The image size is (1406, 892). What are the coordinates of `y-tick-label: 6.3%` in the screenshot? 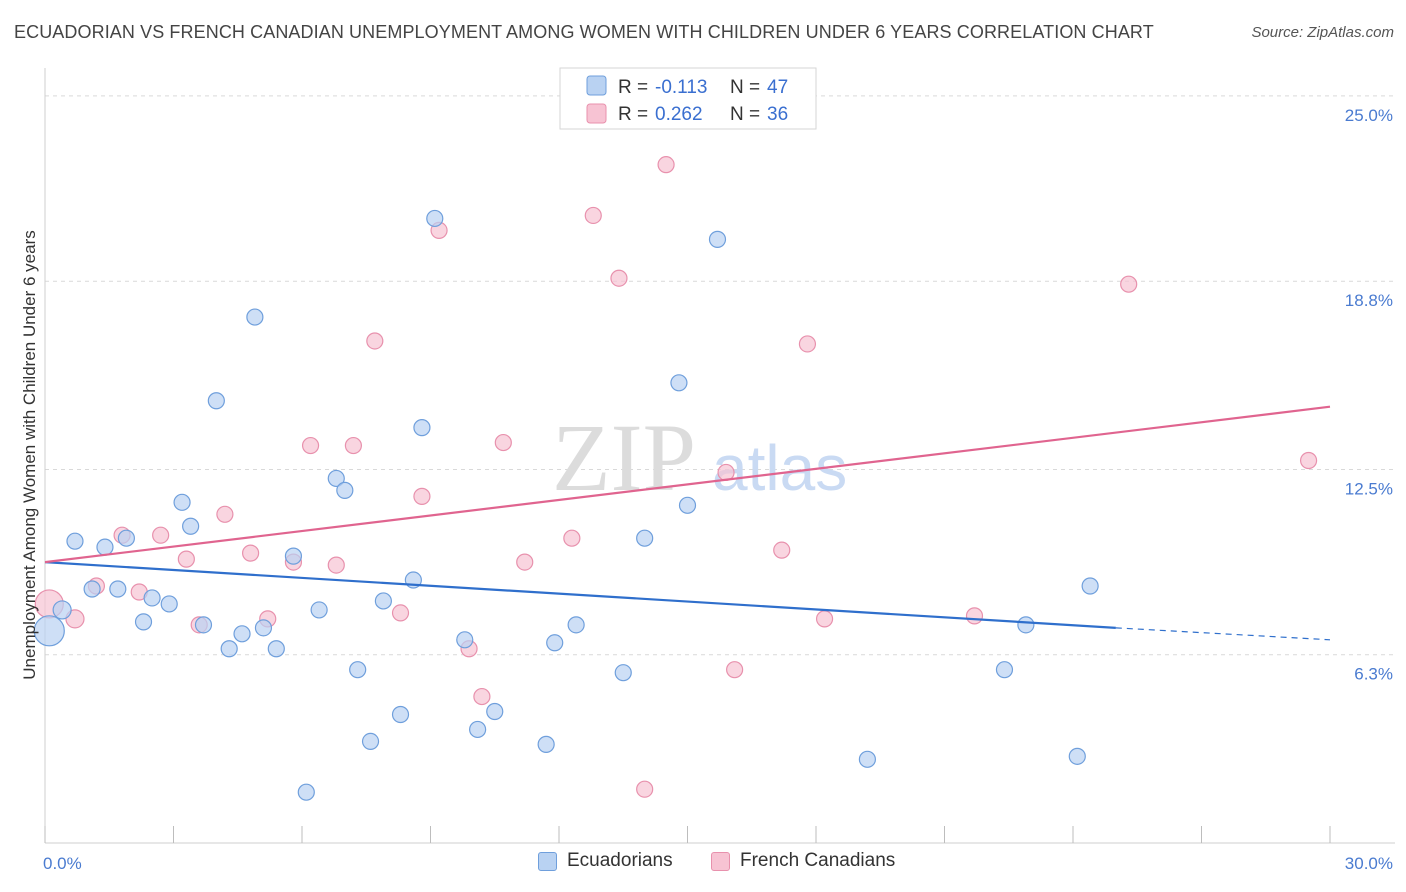 It's located at (1373, 674).